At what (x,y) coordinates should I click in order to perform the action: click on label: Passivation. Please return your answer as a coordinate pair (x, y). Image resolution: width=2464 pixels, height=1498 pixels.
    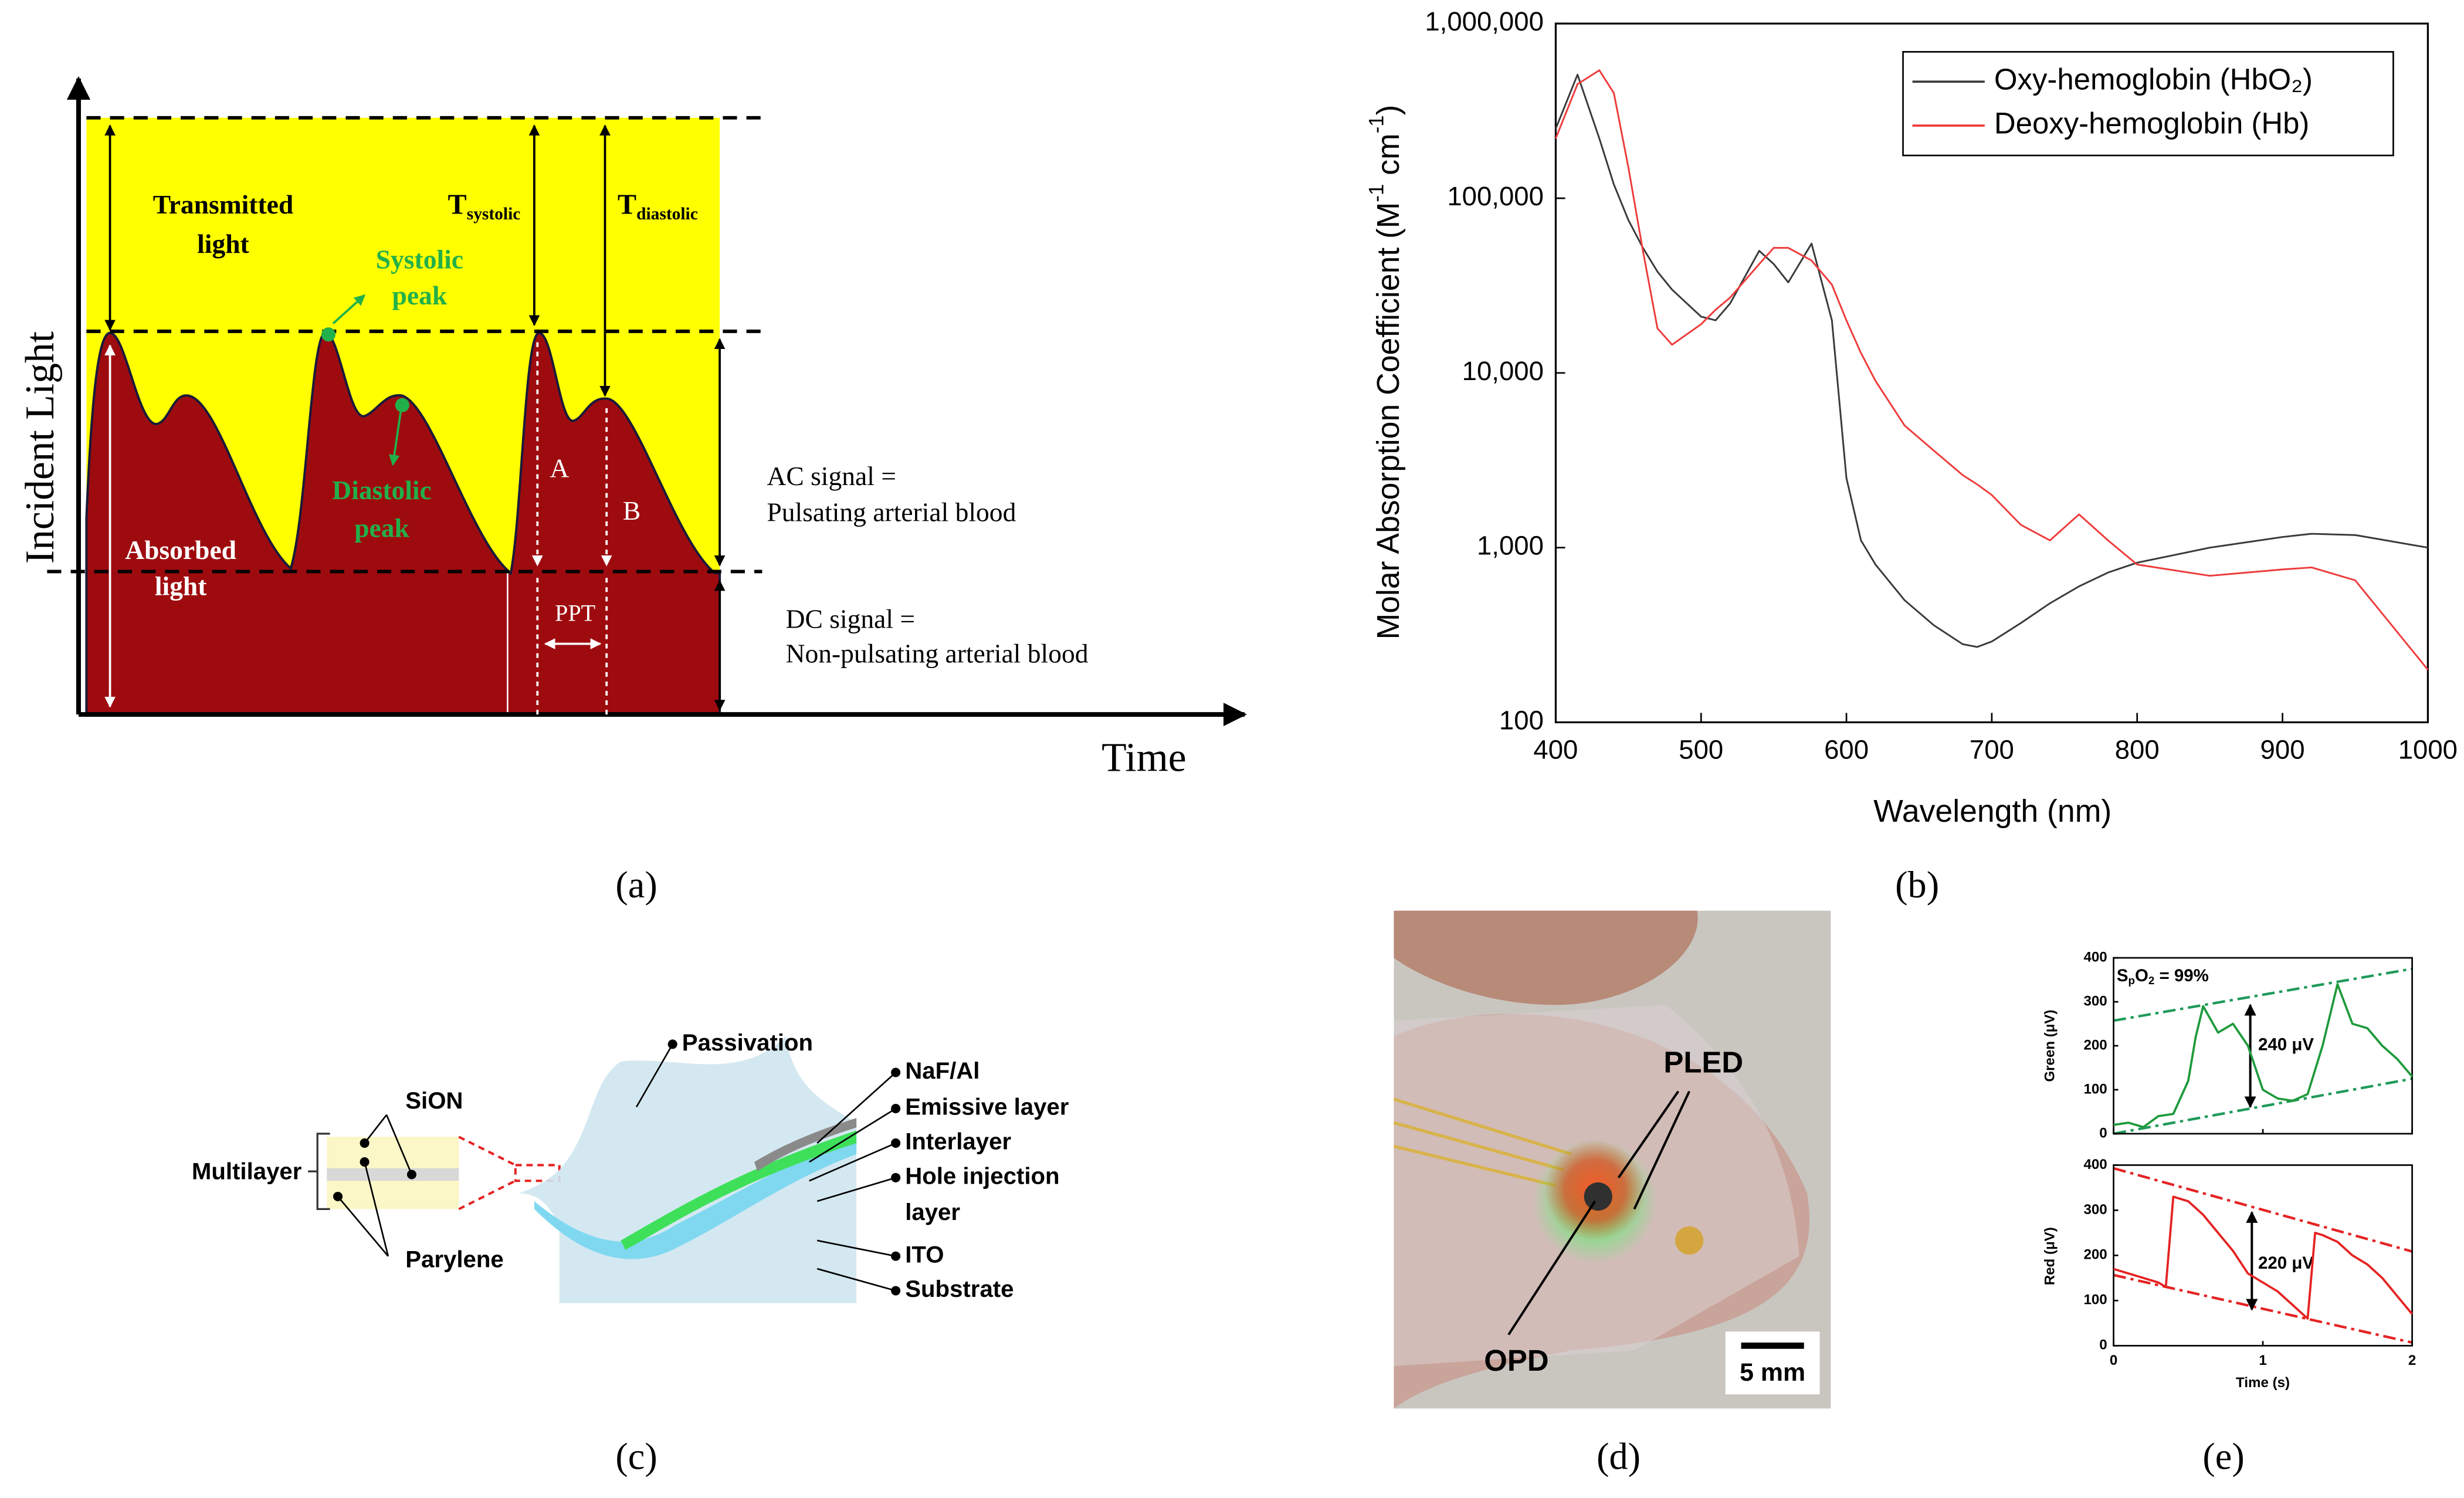
    Looking at the image, I should click on (747, 1042).